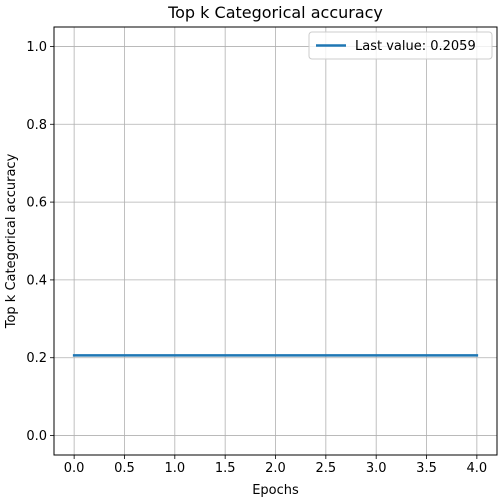  I want to click on y-tick-label: 1.0, so click(36, 47).